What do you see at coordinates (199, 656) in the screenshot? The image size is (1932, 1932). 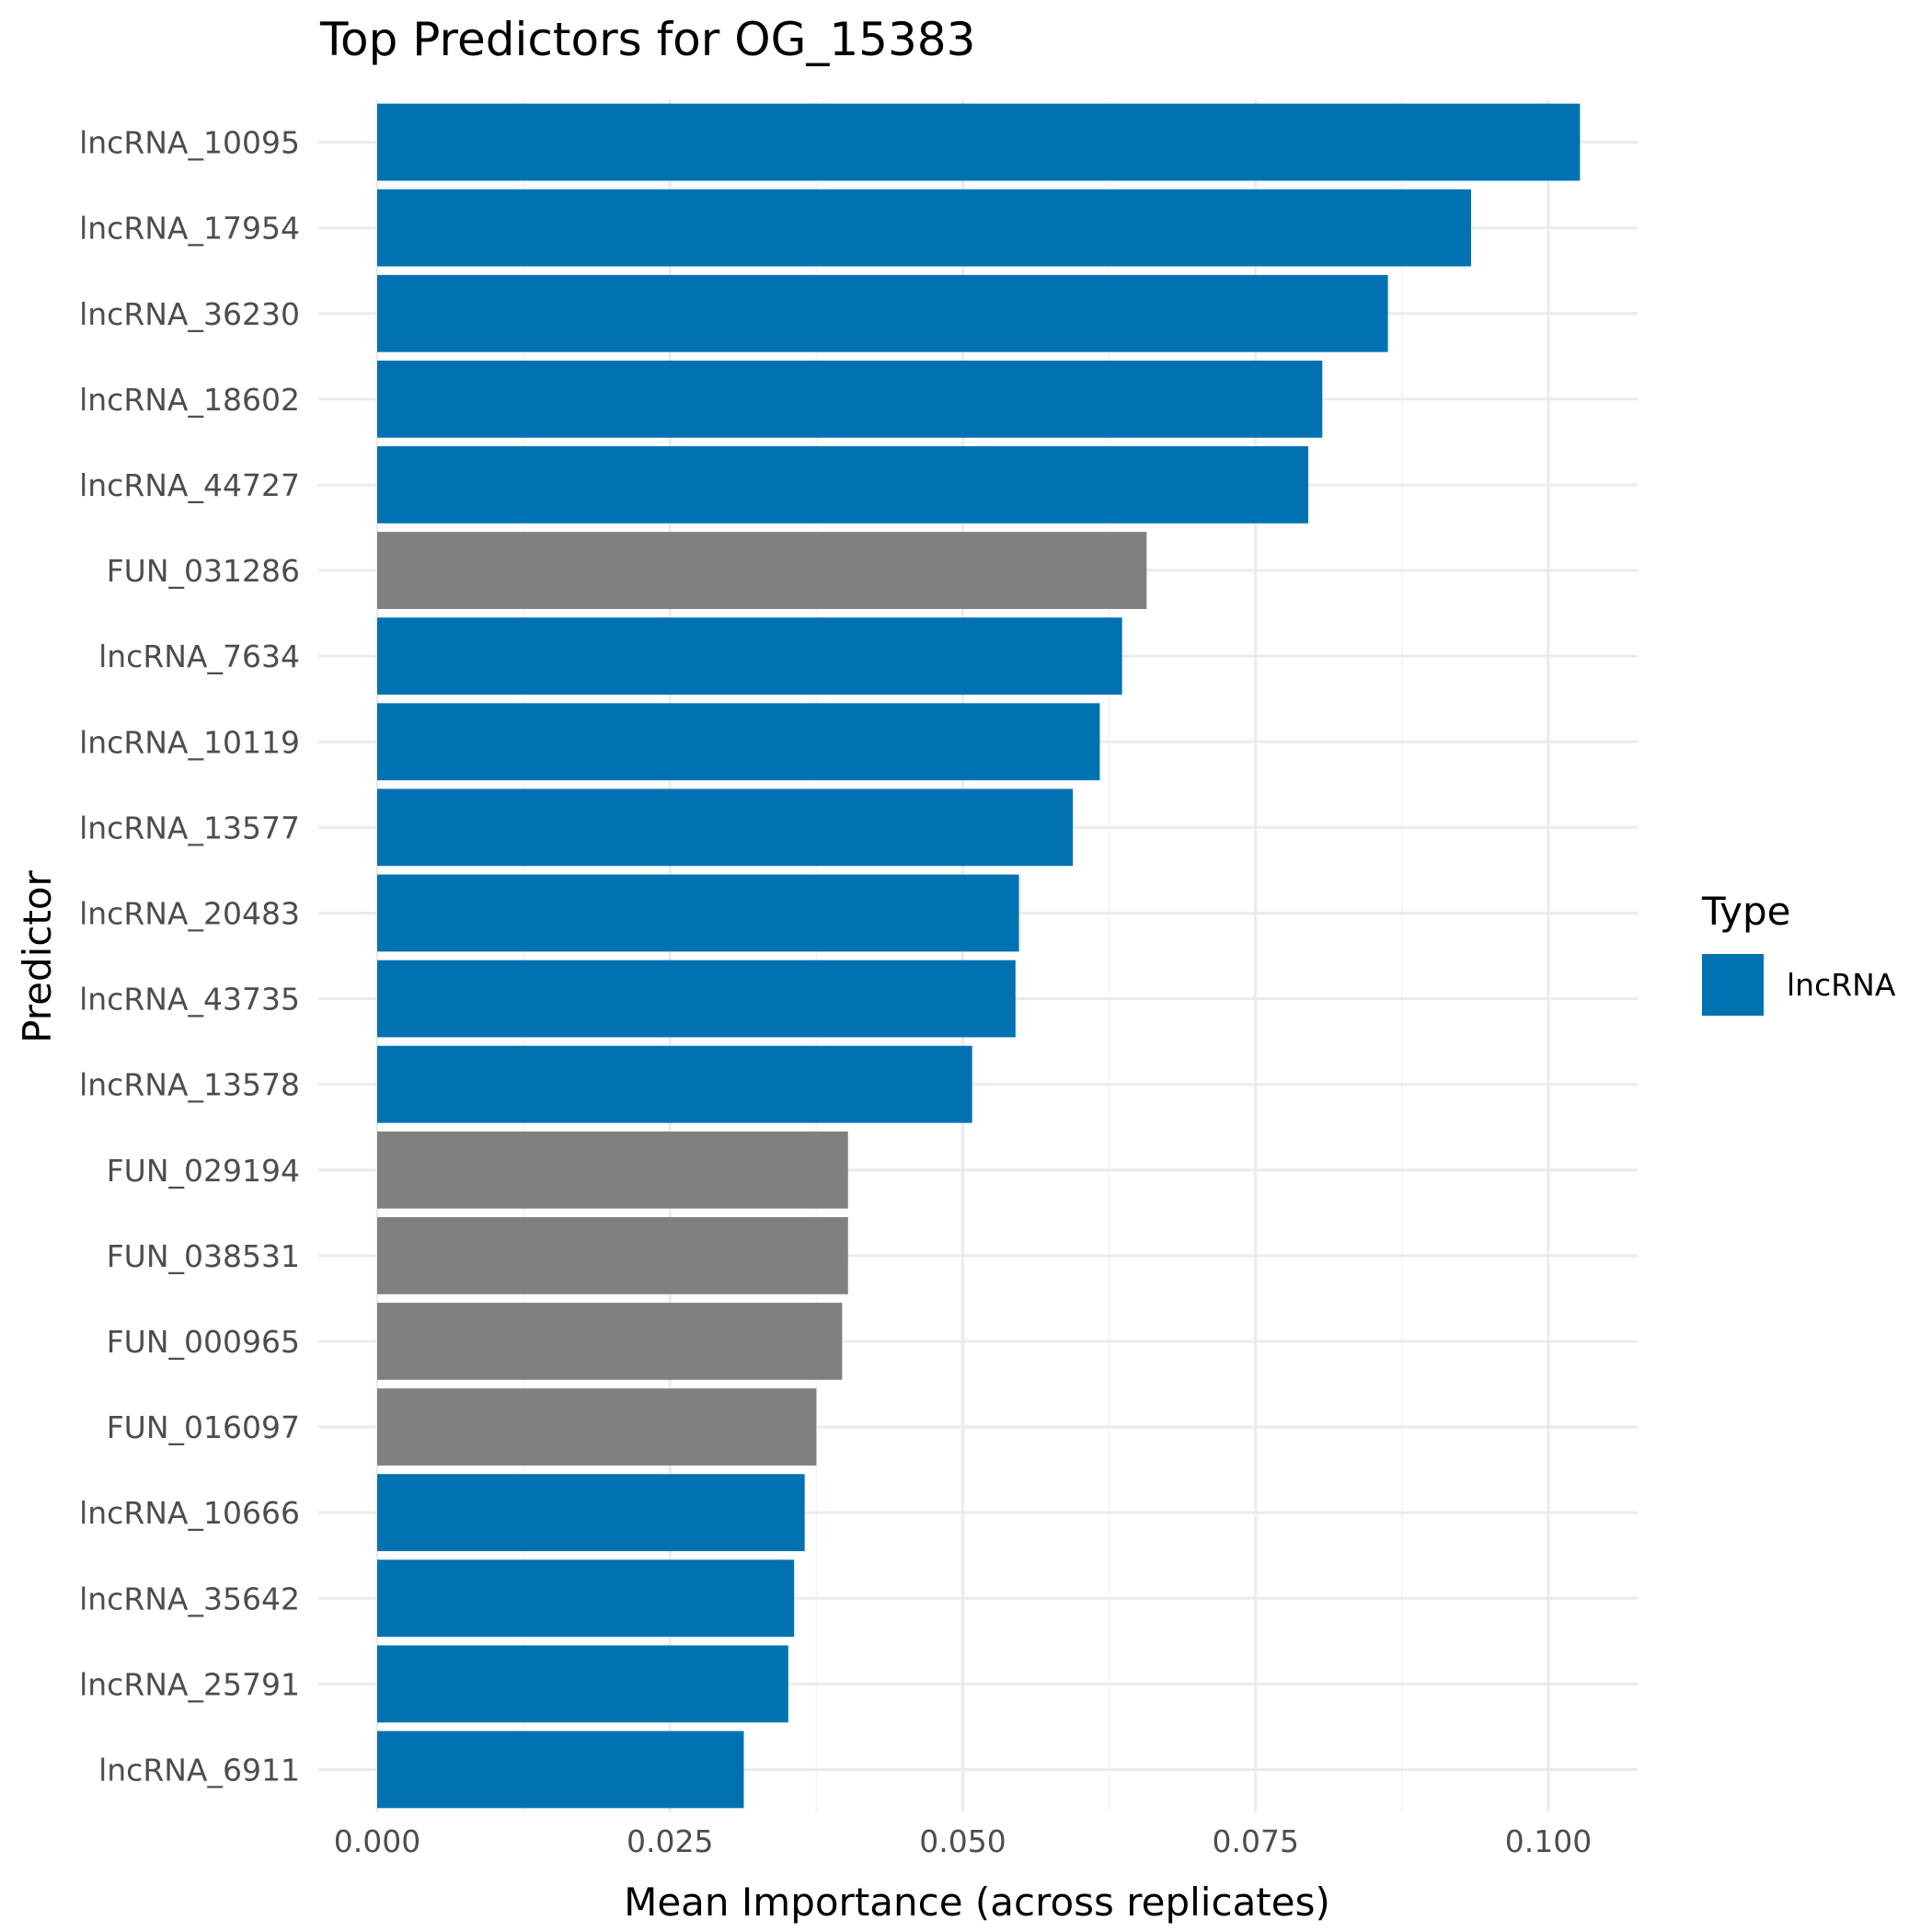 I see `y-tick-label: lncRNA_7634` at bounding box center [199, 656].